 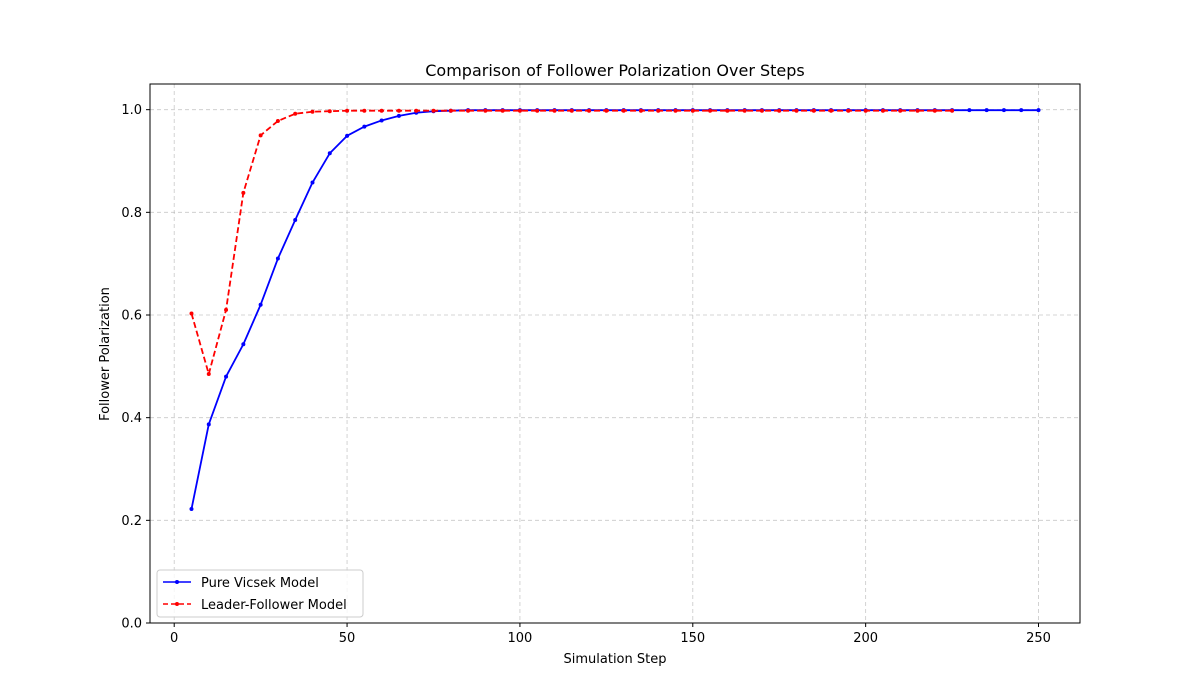 I want to click on x-axis-label: Simulation Step, so click(x=615, y=659).